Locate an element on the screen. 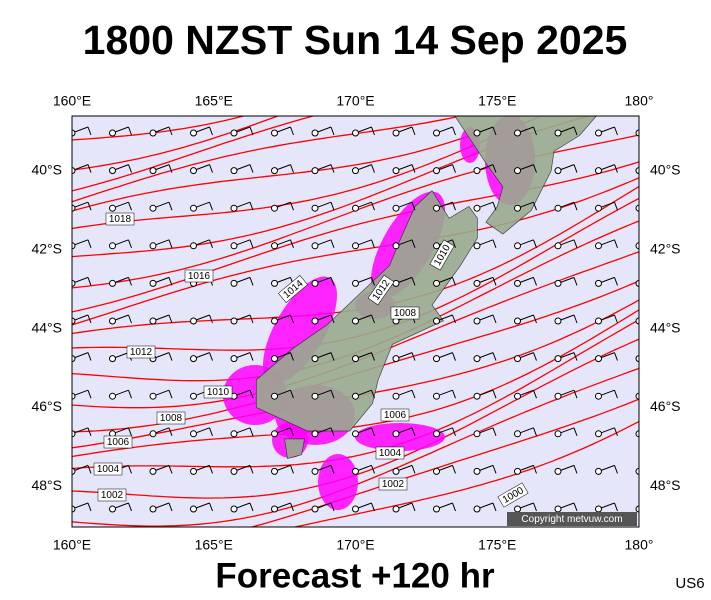 Image resolution: width=711 pixels, height=600 pixels. lon-label-top: 165°E is located at coordinates (214, 101).